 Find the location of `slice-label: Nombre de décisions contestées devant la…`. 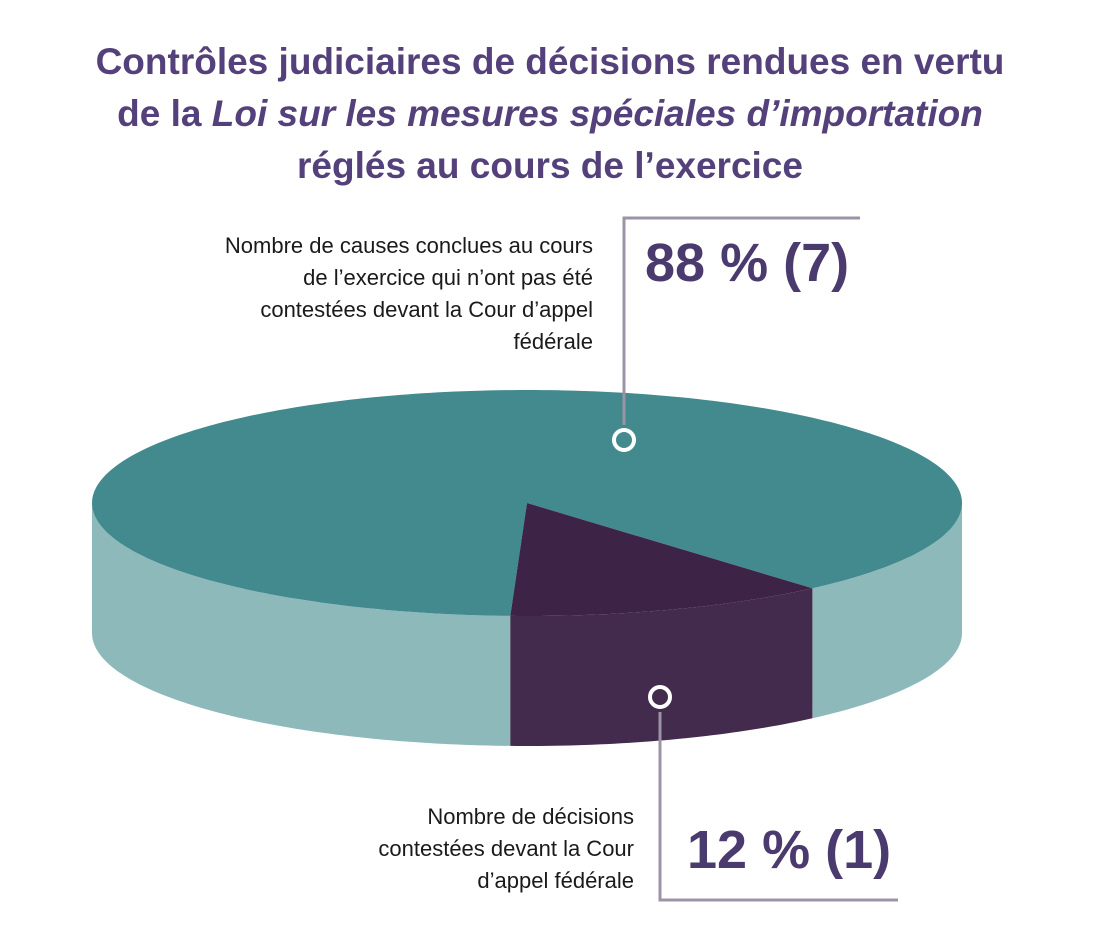

slice-label: Nombre de décisions contestées devant la… is located at coordinates (506, 848).